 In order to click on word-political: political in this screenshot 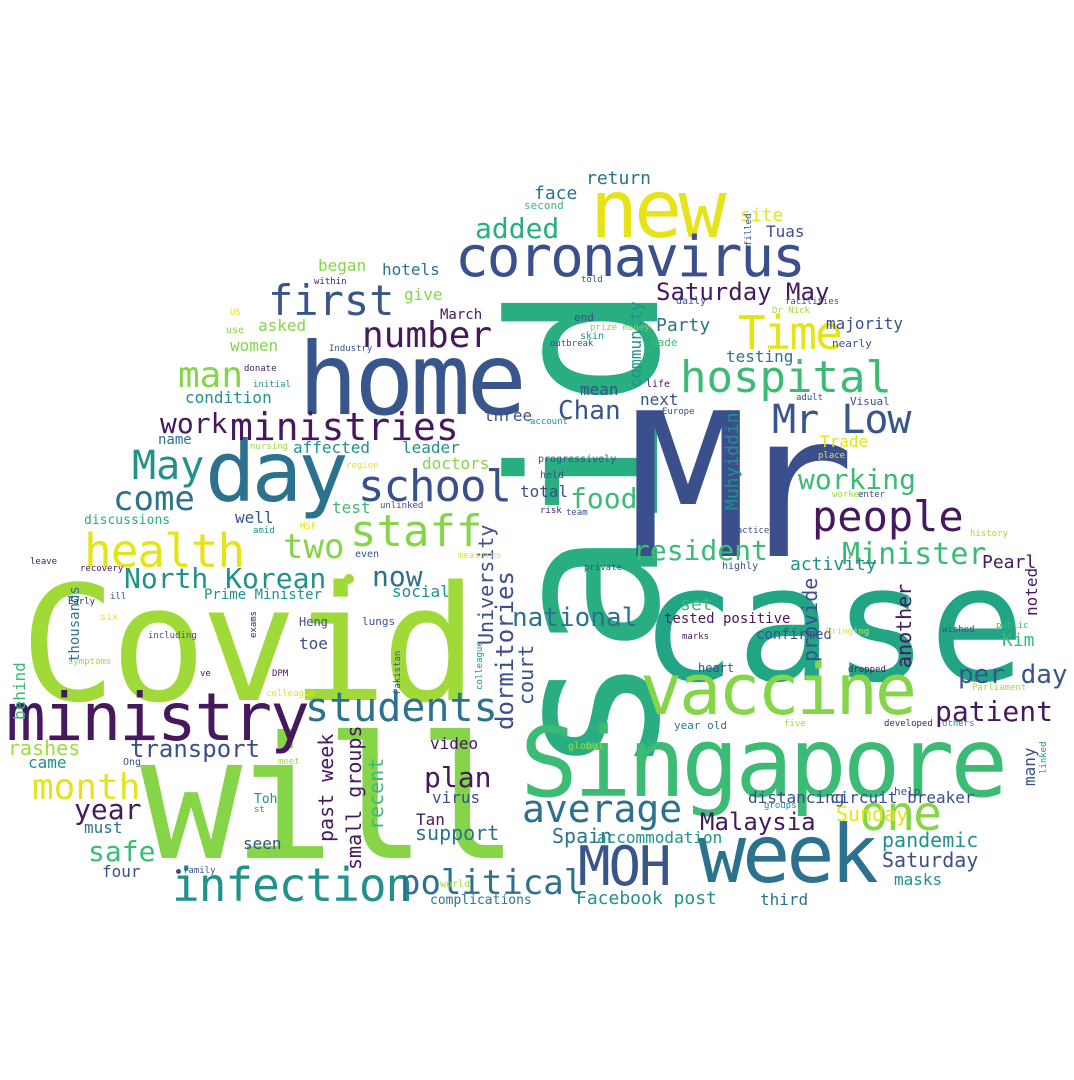, I will do `click(492, 883)`.